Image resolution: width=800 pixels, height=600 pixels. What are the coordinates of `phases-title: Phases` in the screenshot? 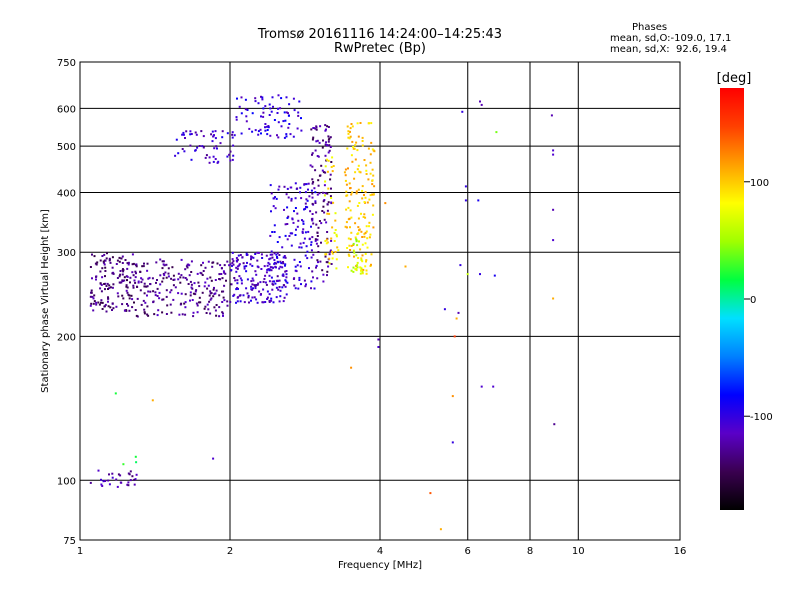 It's located at (650, 27).